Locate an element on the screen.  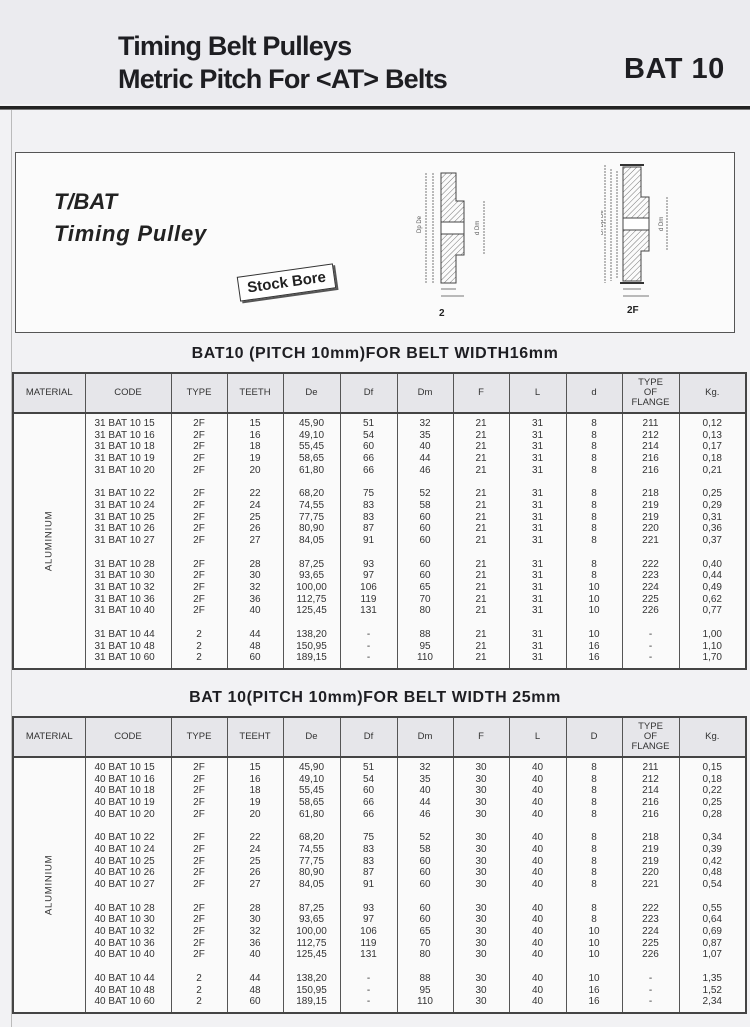
cell-kg: 0,15 is located at coordinates (712, 768).